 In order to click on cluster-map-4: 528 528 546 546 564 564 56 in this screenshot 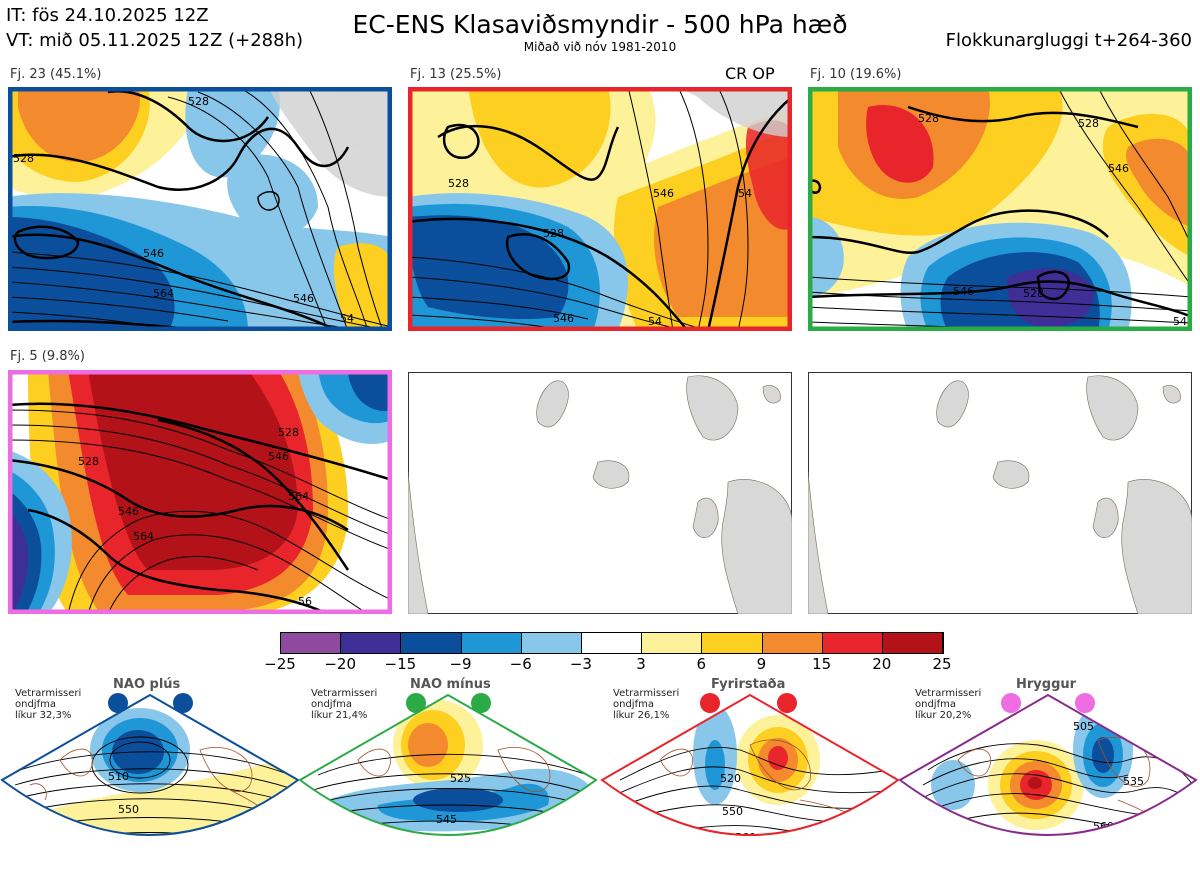, I will do `click(200, 492)`.